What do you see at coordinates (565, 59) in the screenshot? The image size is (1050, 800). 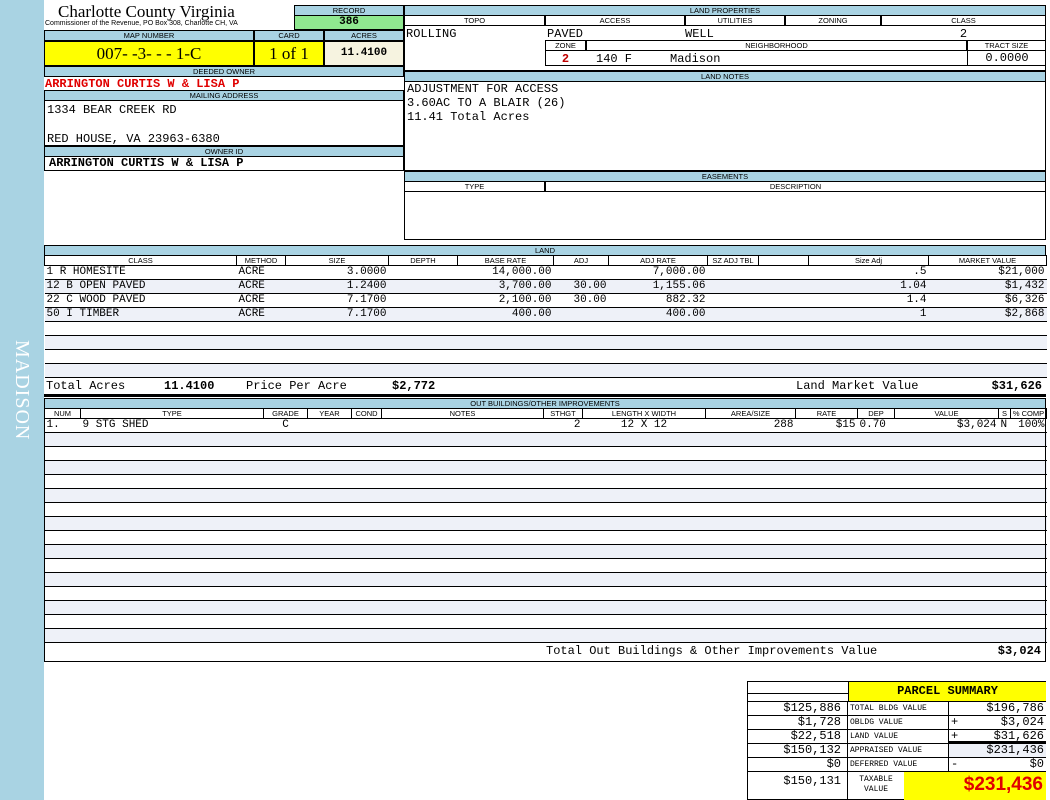 I see `zone-value: 2` at bounding box center [565, 59].